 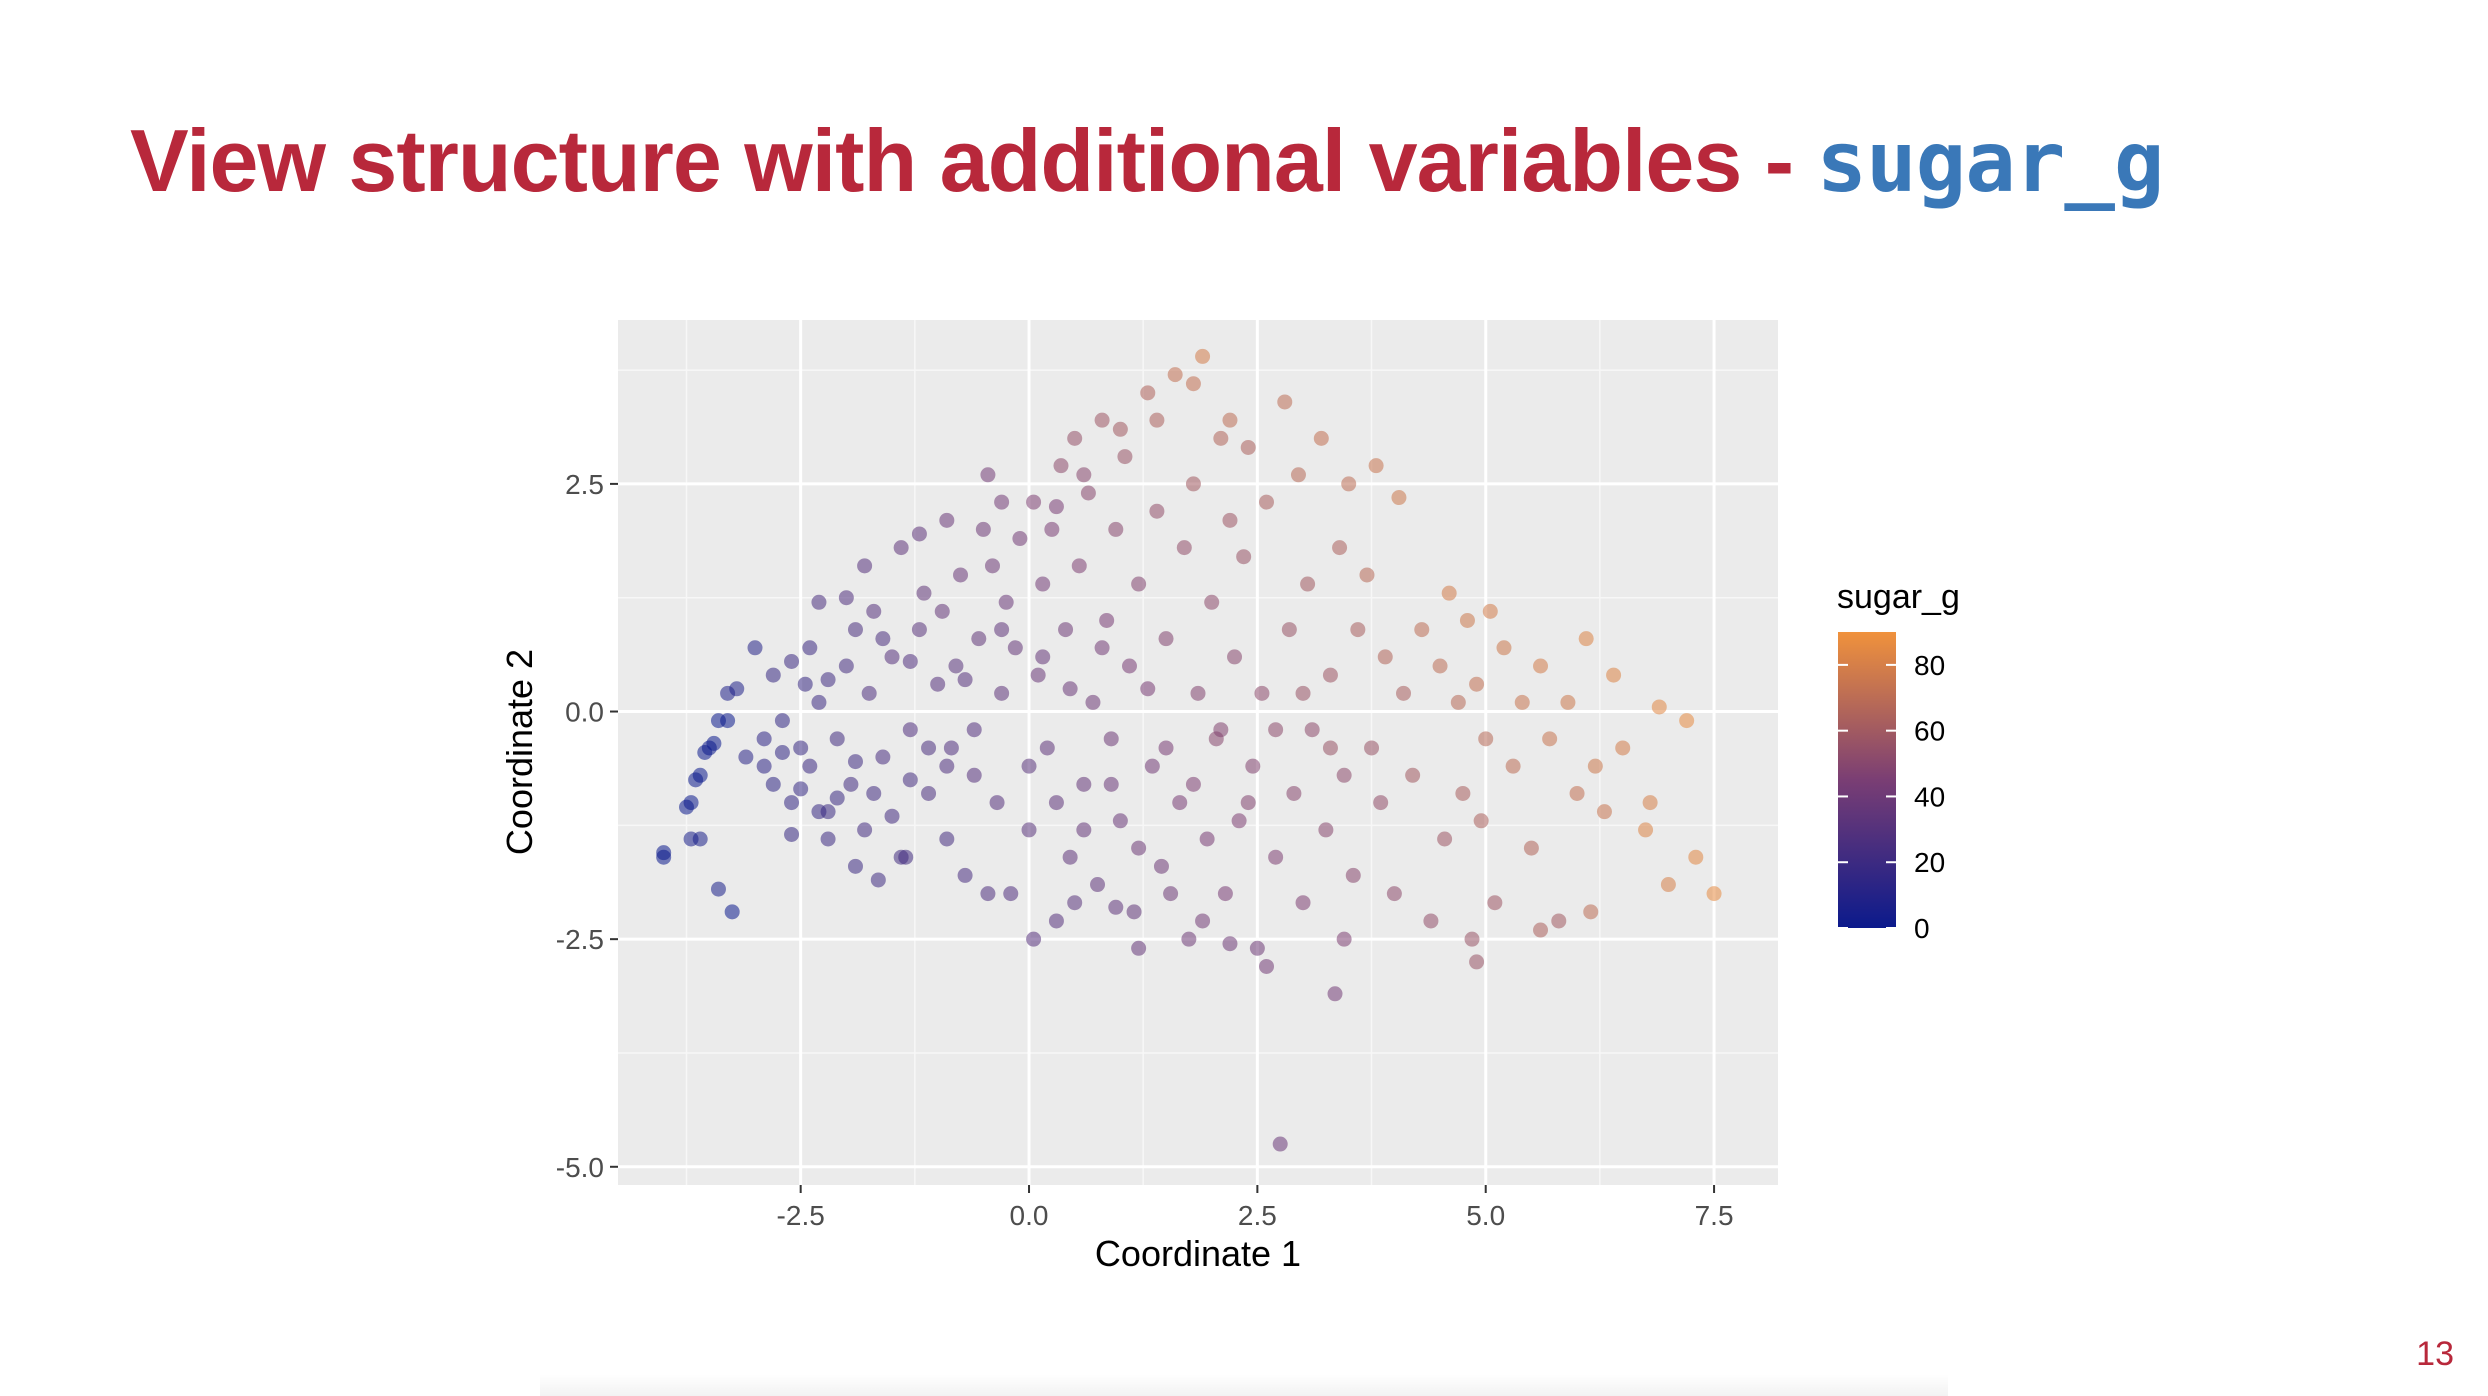 I want to click on legend-tick-label: 80, so click(x=1929, y=665).